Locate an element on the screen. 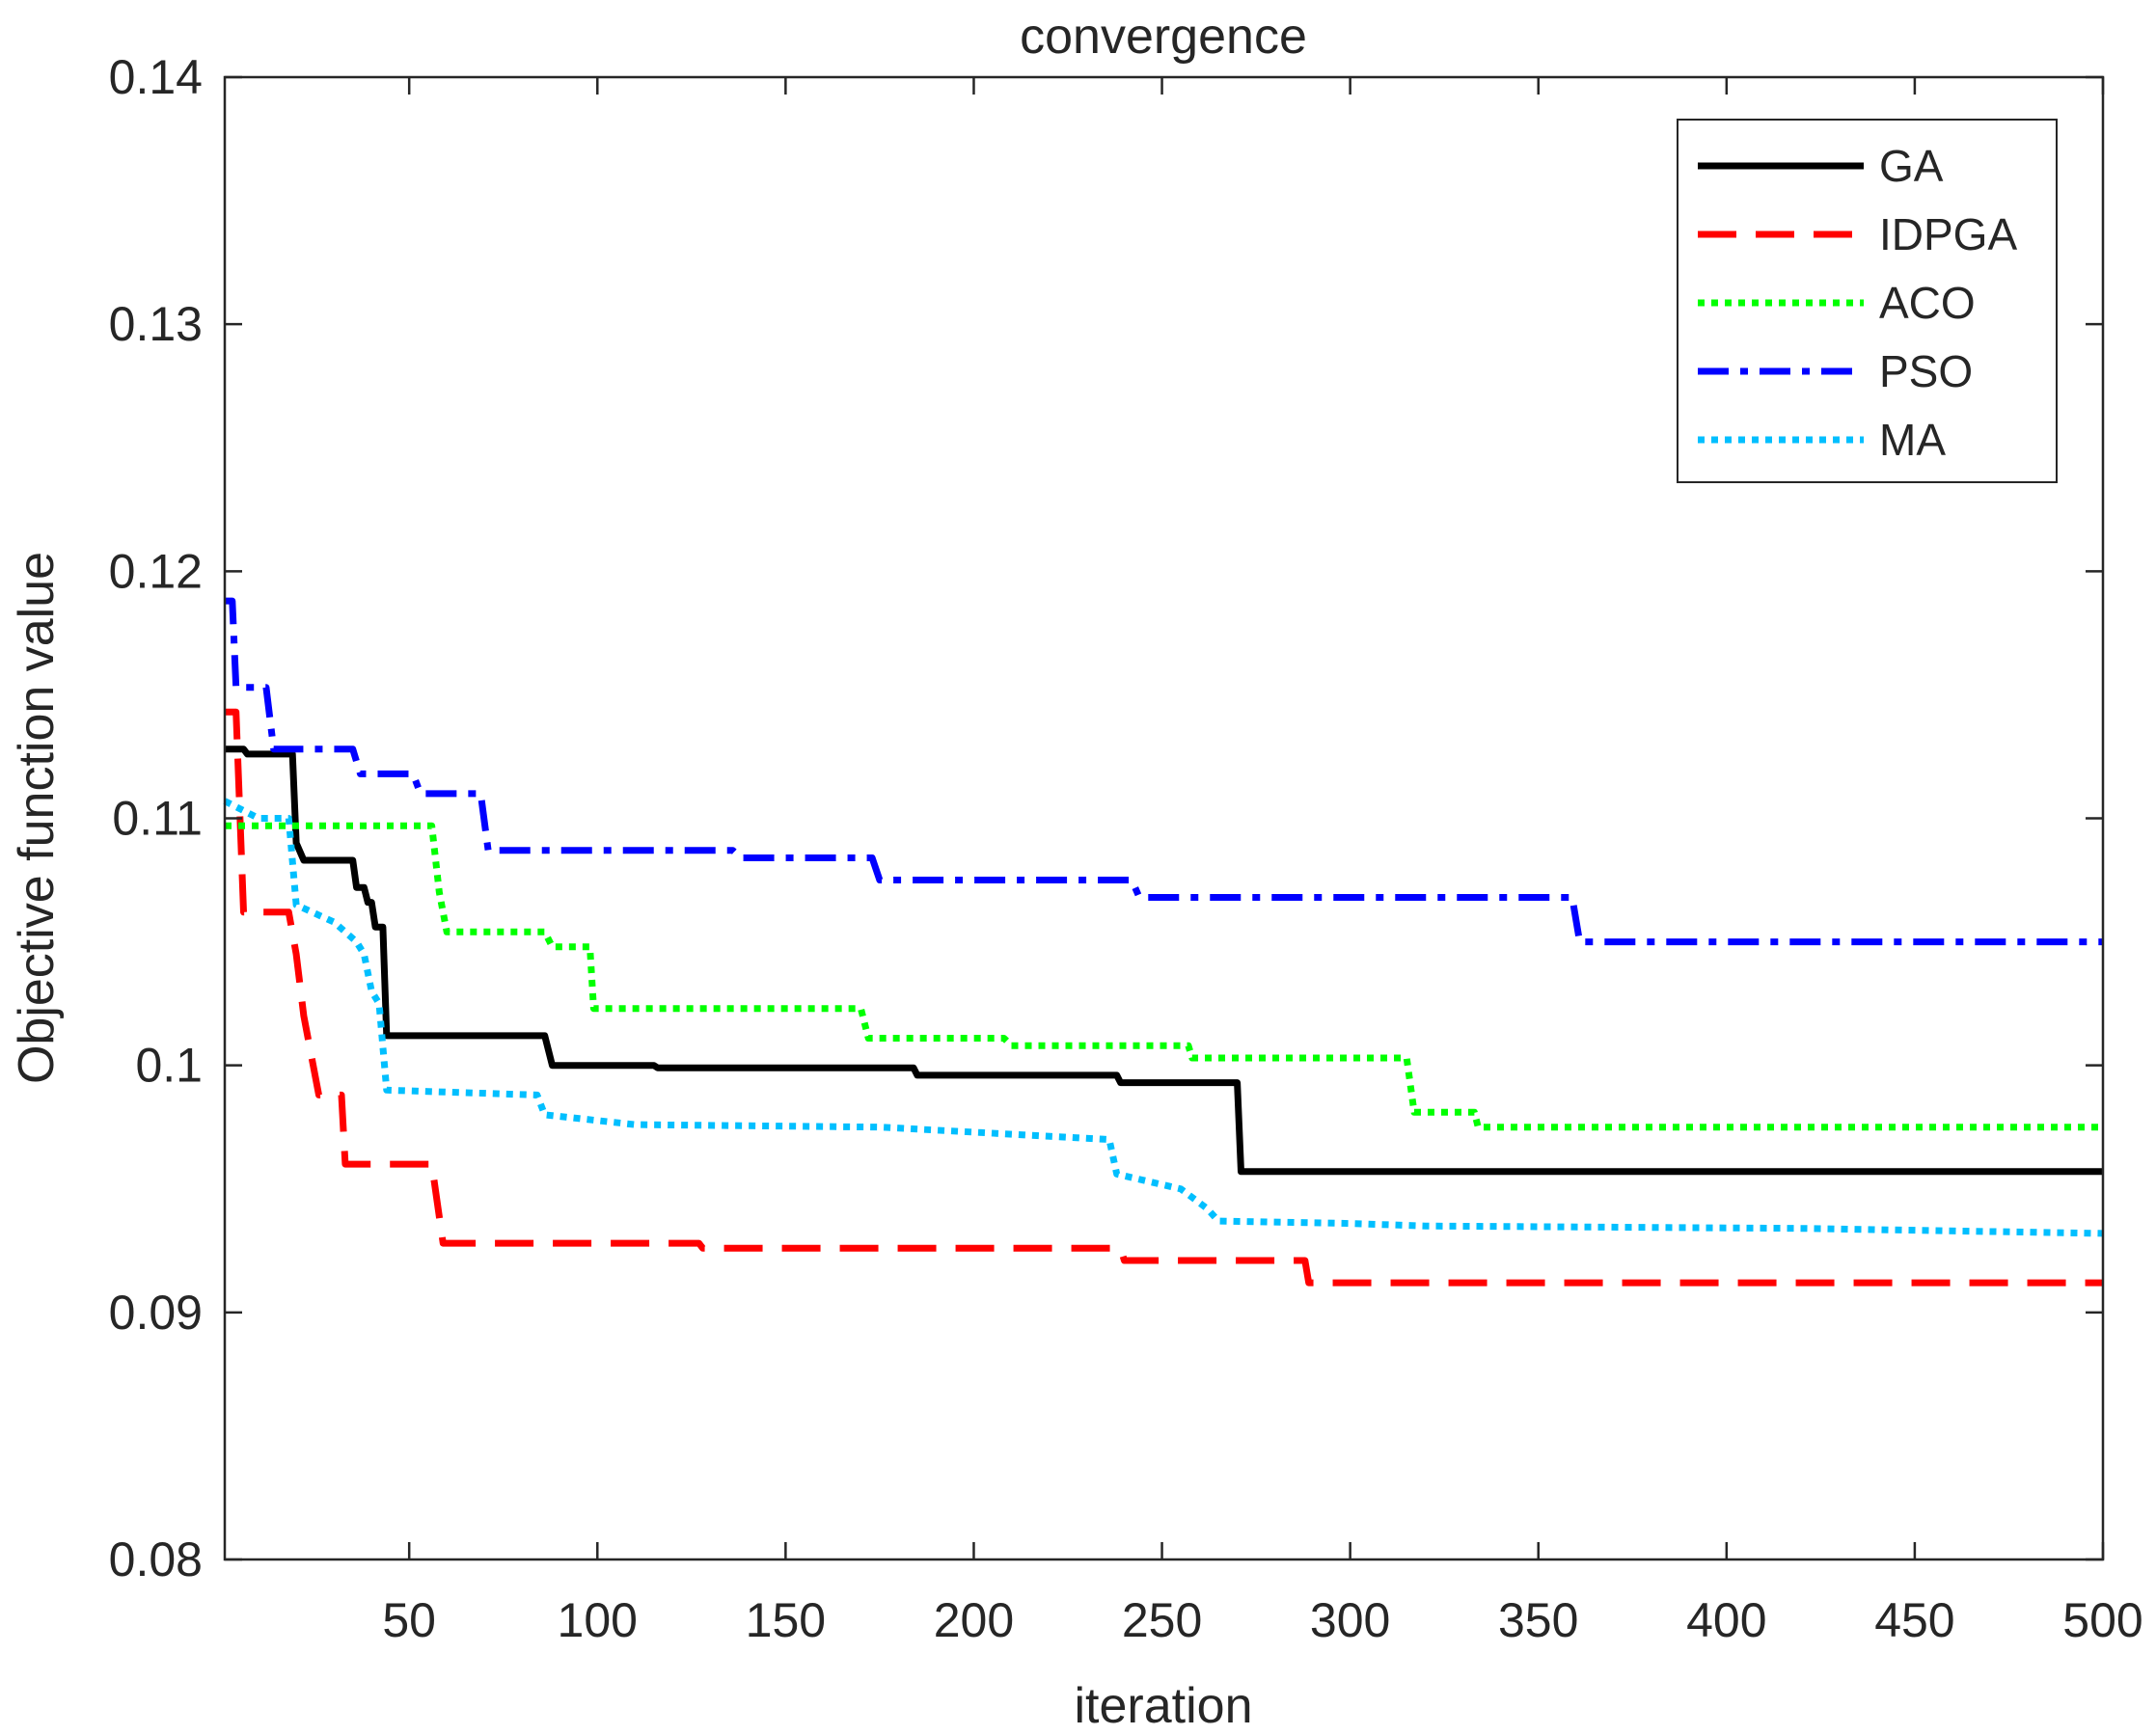  legend-box is located at coordinates (1867, 301).